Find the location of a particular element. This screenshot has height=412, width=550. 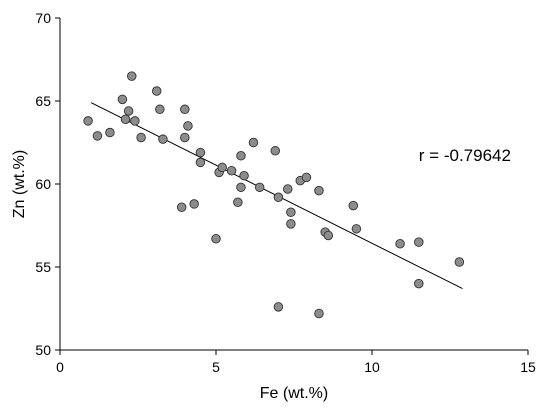

y-tick-label-1: 55 is located at coordinates (43, 267).